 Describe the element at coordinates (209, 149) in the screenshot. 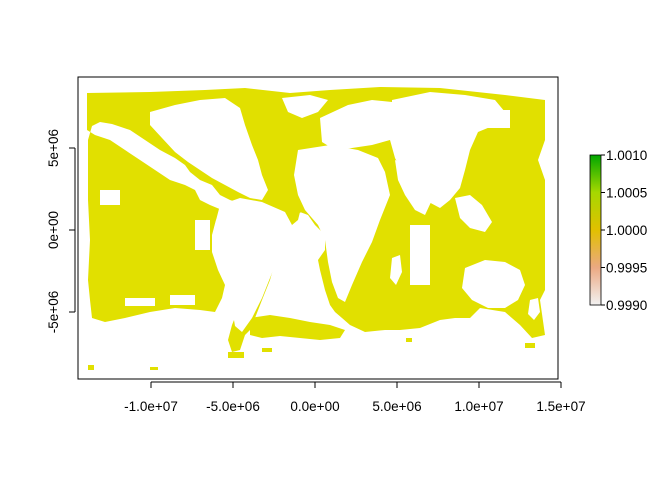

I see `land-north-america` at that location.